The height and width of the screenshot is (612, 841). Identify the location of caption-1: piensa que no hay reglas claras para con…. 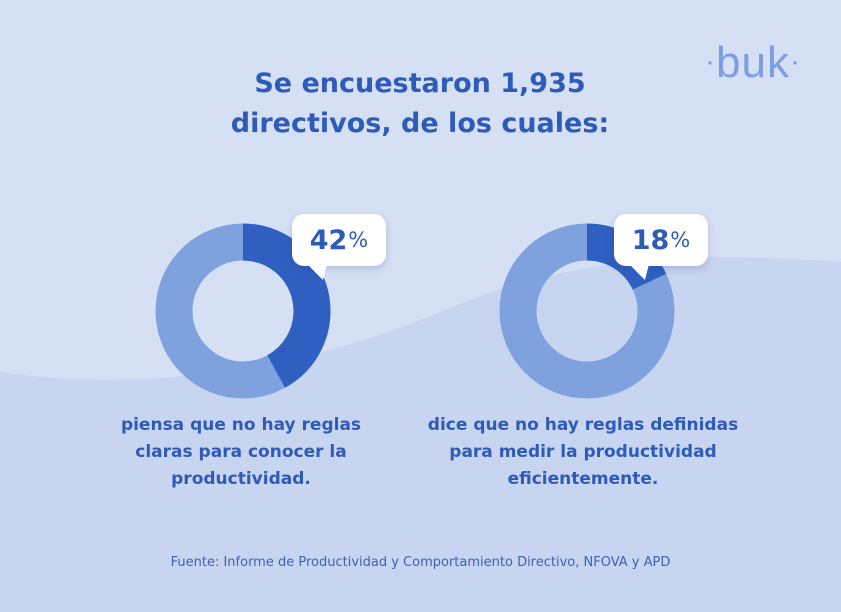
(241, 452).